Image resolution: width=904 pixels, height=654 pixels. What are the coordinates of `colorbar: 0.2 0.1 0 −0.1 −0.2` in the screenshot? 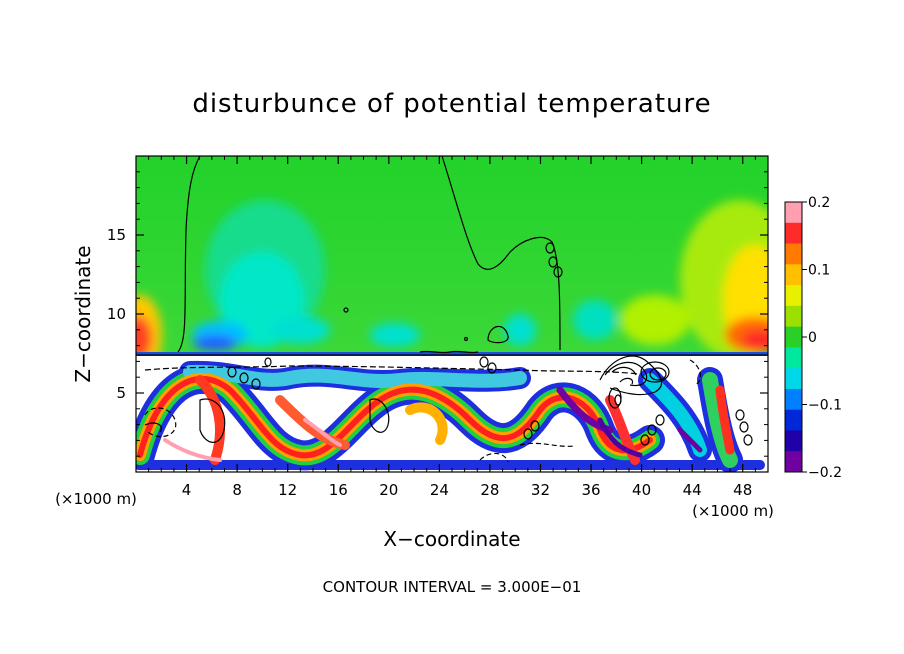 It's located at (813, 338).